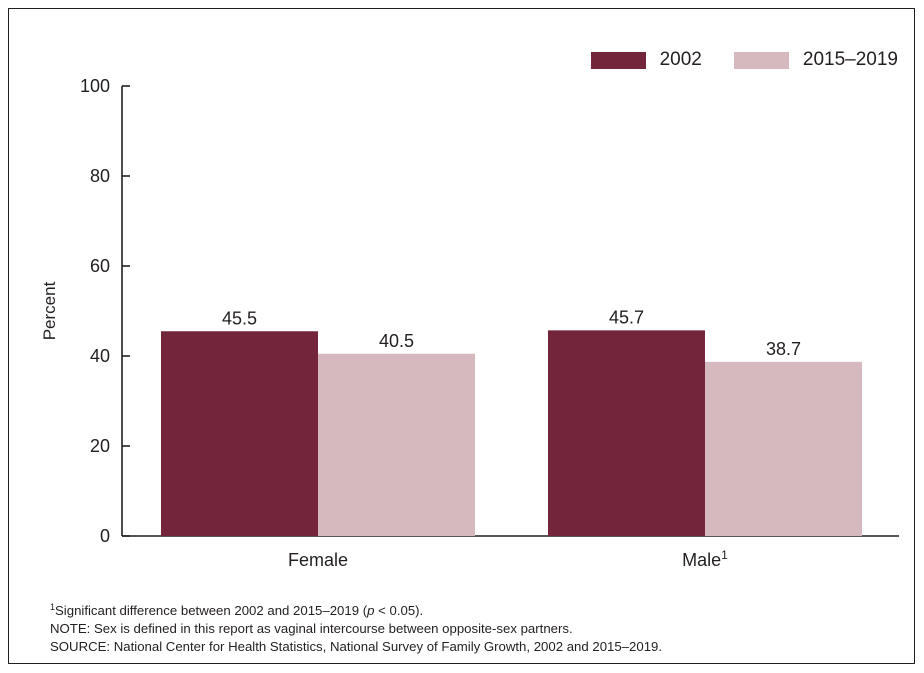 Image resolution: width=924 pixels, height=673 pixels. Describe the element at coordinates (100, 176) in the screenshot. I see `y-tick-label: 80` at that location.